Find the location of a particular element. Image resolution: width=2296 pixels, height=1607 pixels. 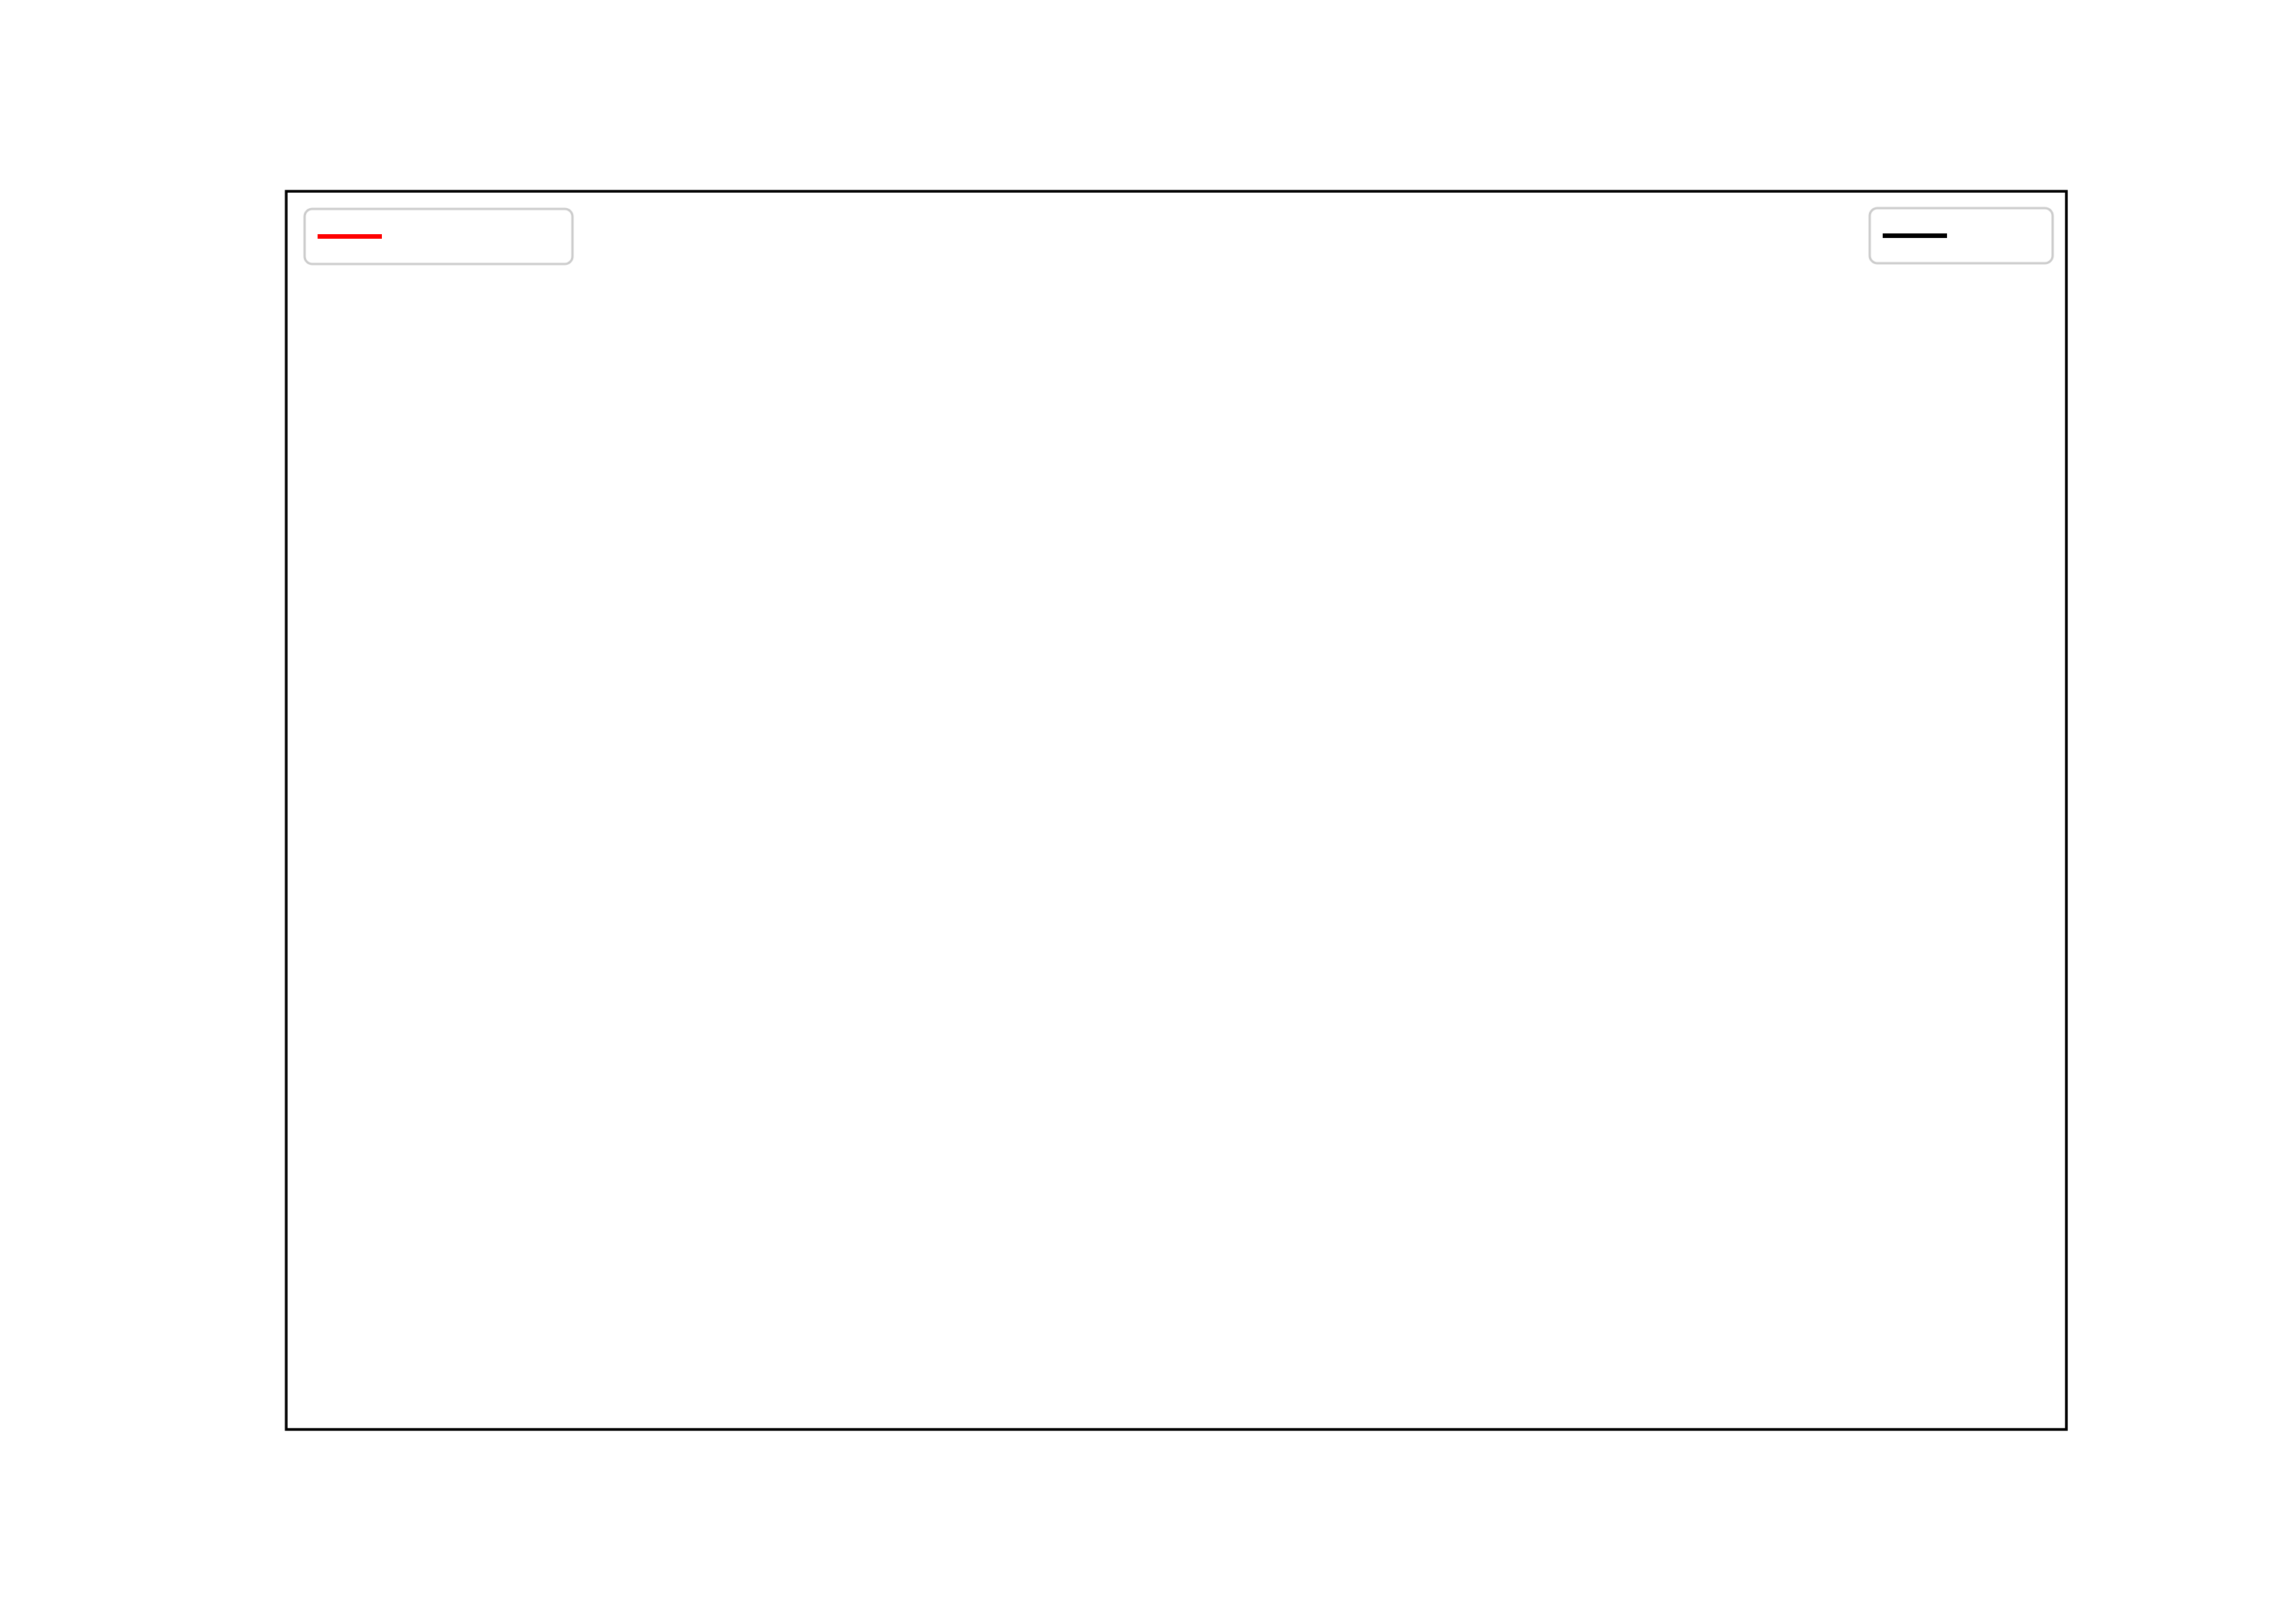

legend-flux-error-box is located at coordinates (438, 237).